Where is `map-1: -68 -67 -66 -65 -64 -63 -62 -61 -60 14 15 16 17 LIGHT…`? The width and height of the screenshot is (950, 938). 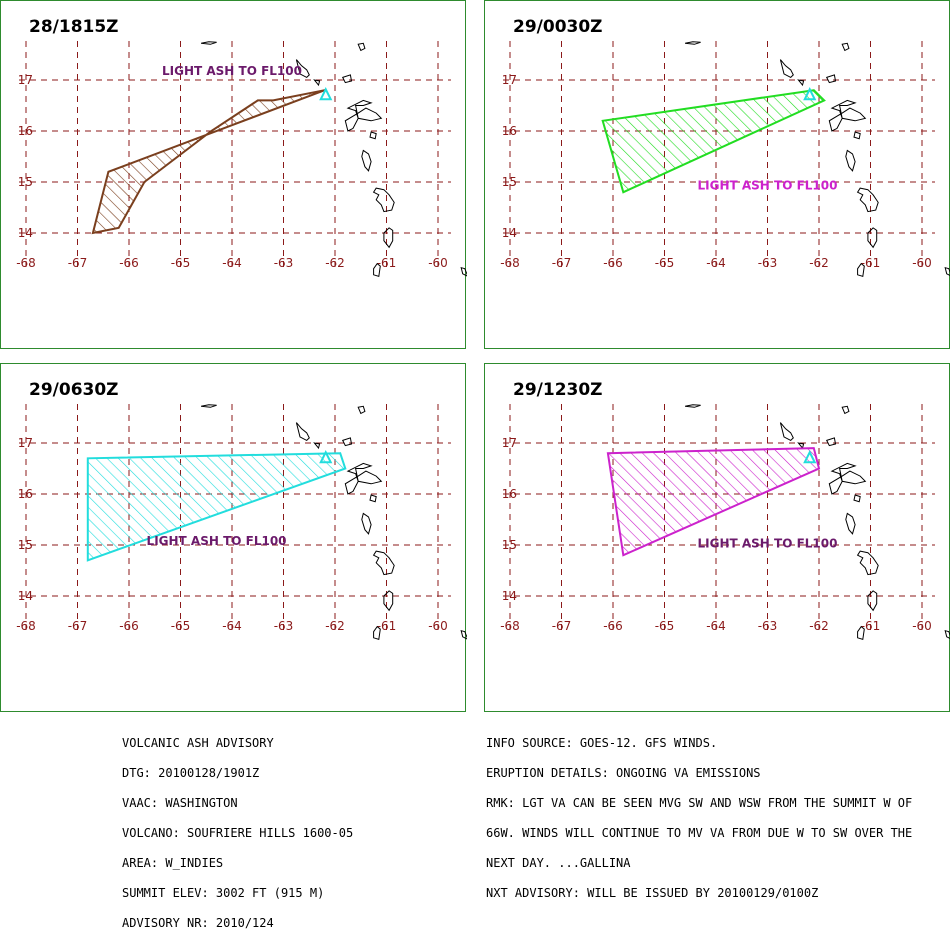 map-1: -68 -67 -66 -65 -64 -63 -62 -61 -60 14 15 16 17 LIGHT… is located at coordinates (241, 159).